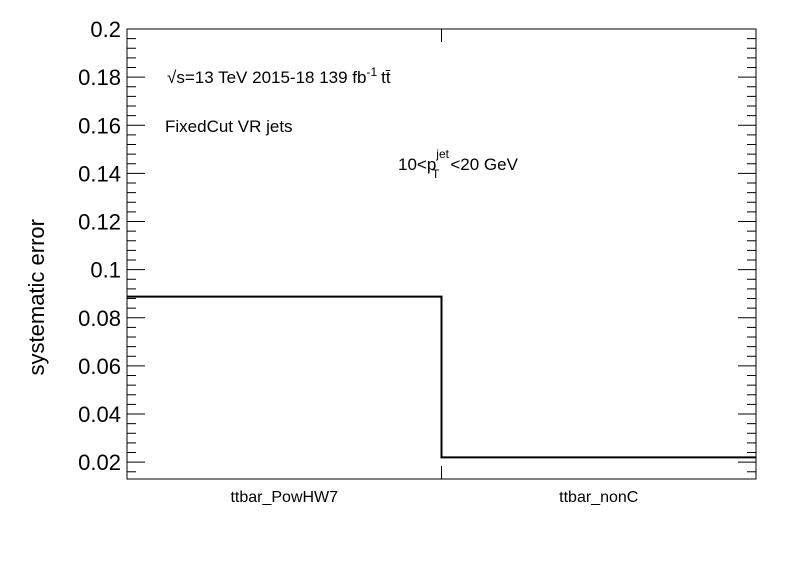 The width and height of the screenshot is (796, 572). Describe the element at coordinates (372, 72) in the screenshot. I see `lumi-exponent: -1` at that location.